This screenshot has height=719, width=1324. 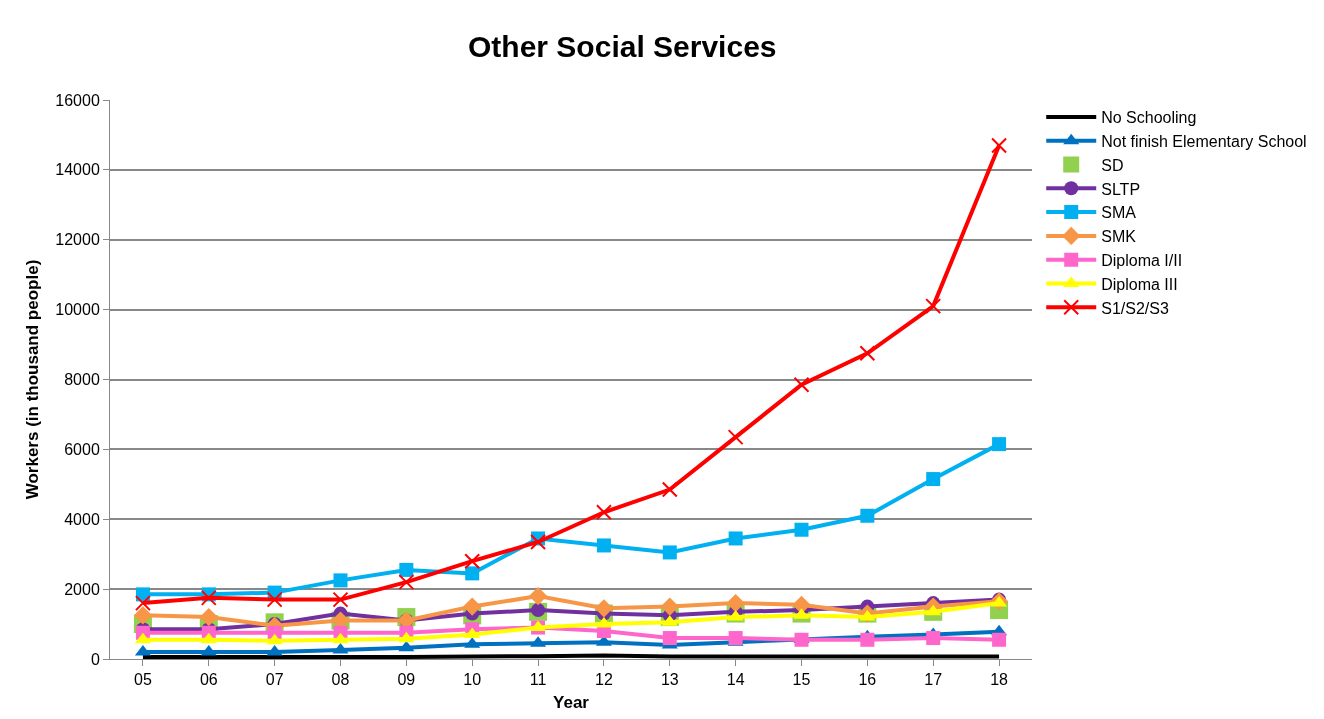 What do you see at coordinates (538, 680) in the screenshot?
I see `x-tick-label: 11` at bounding box center [538, 680].